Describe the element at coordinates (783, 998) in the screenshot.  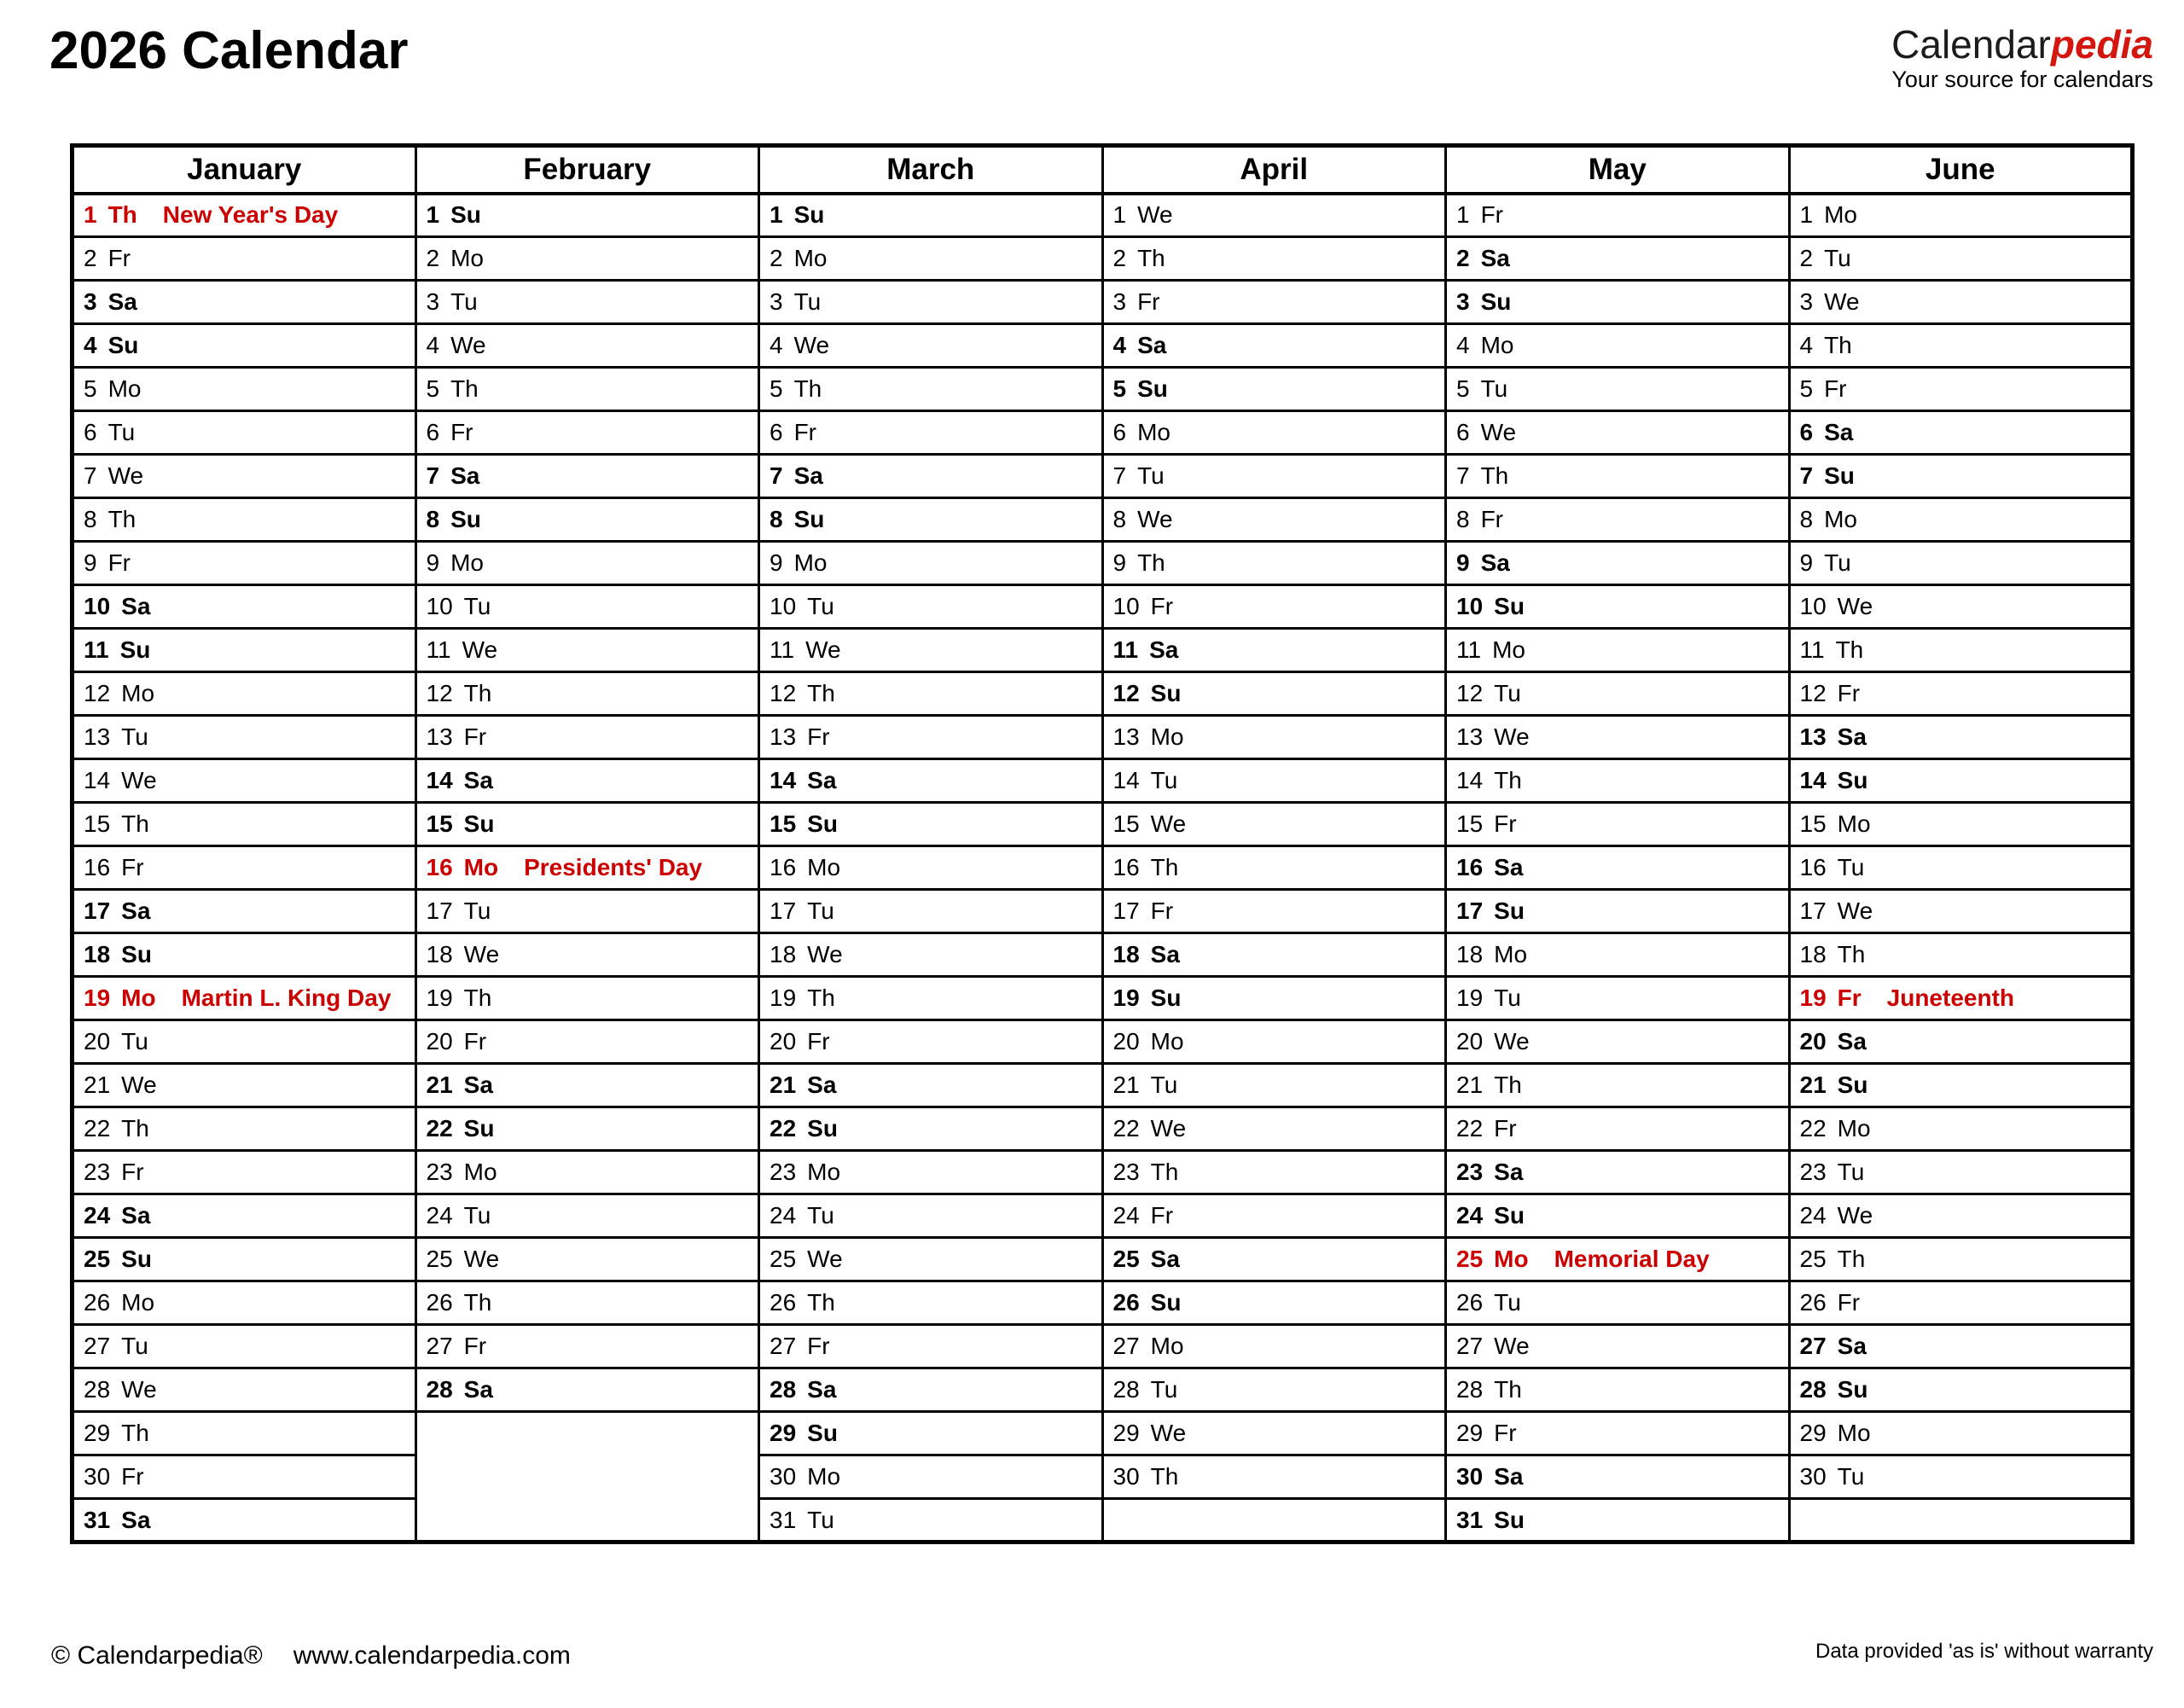
I see `day-number: 19` at that location.